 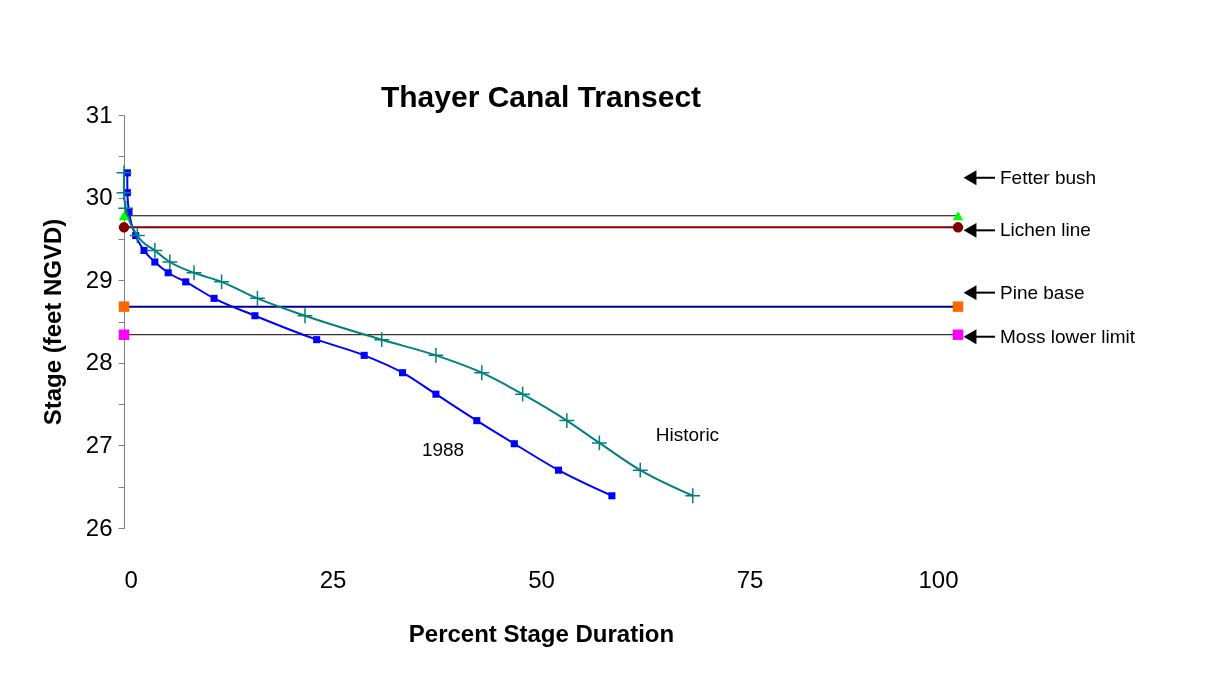 What do you see at coordinates (333, 579) in the screenshot?
I see `x-tick-label: 25` at bounding box center [333, 579].